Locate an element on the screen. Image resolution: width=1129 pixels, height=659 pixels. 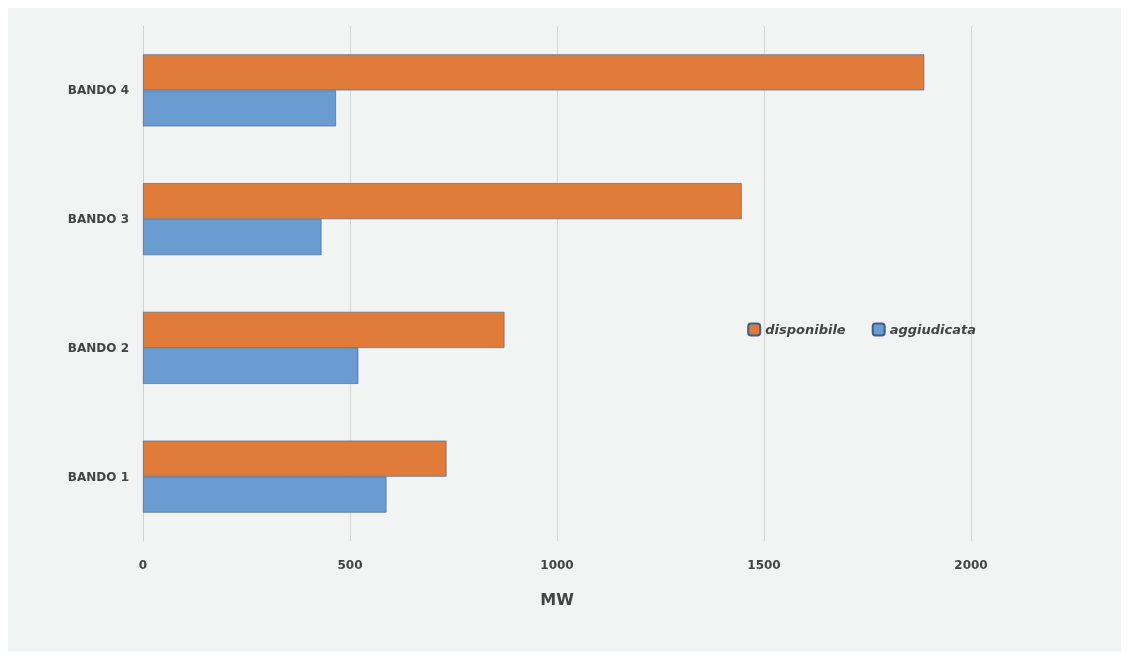
legend-label: aggiudicata is located at coordinates (933, 329).